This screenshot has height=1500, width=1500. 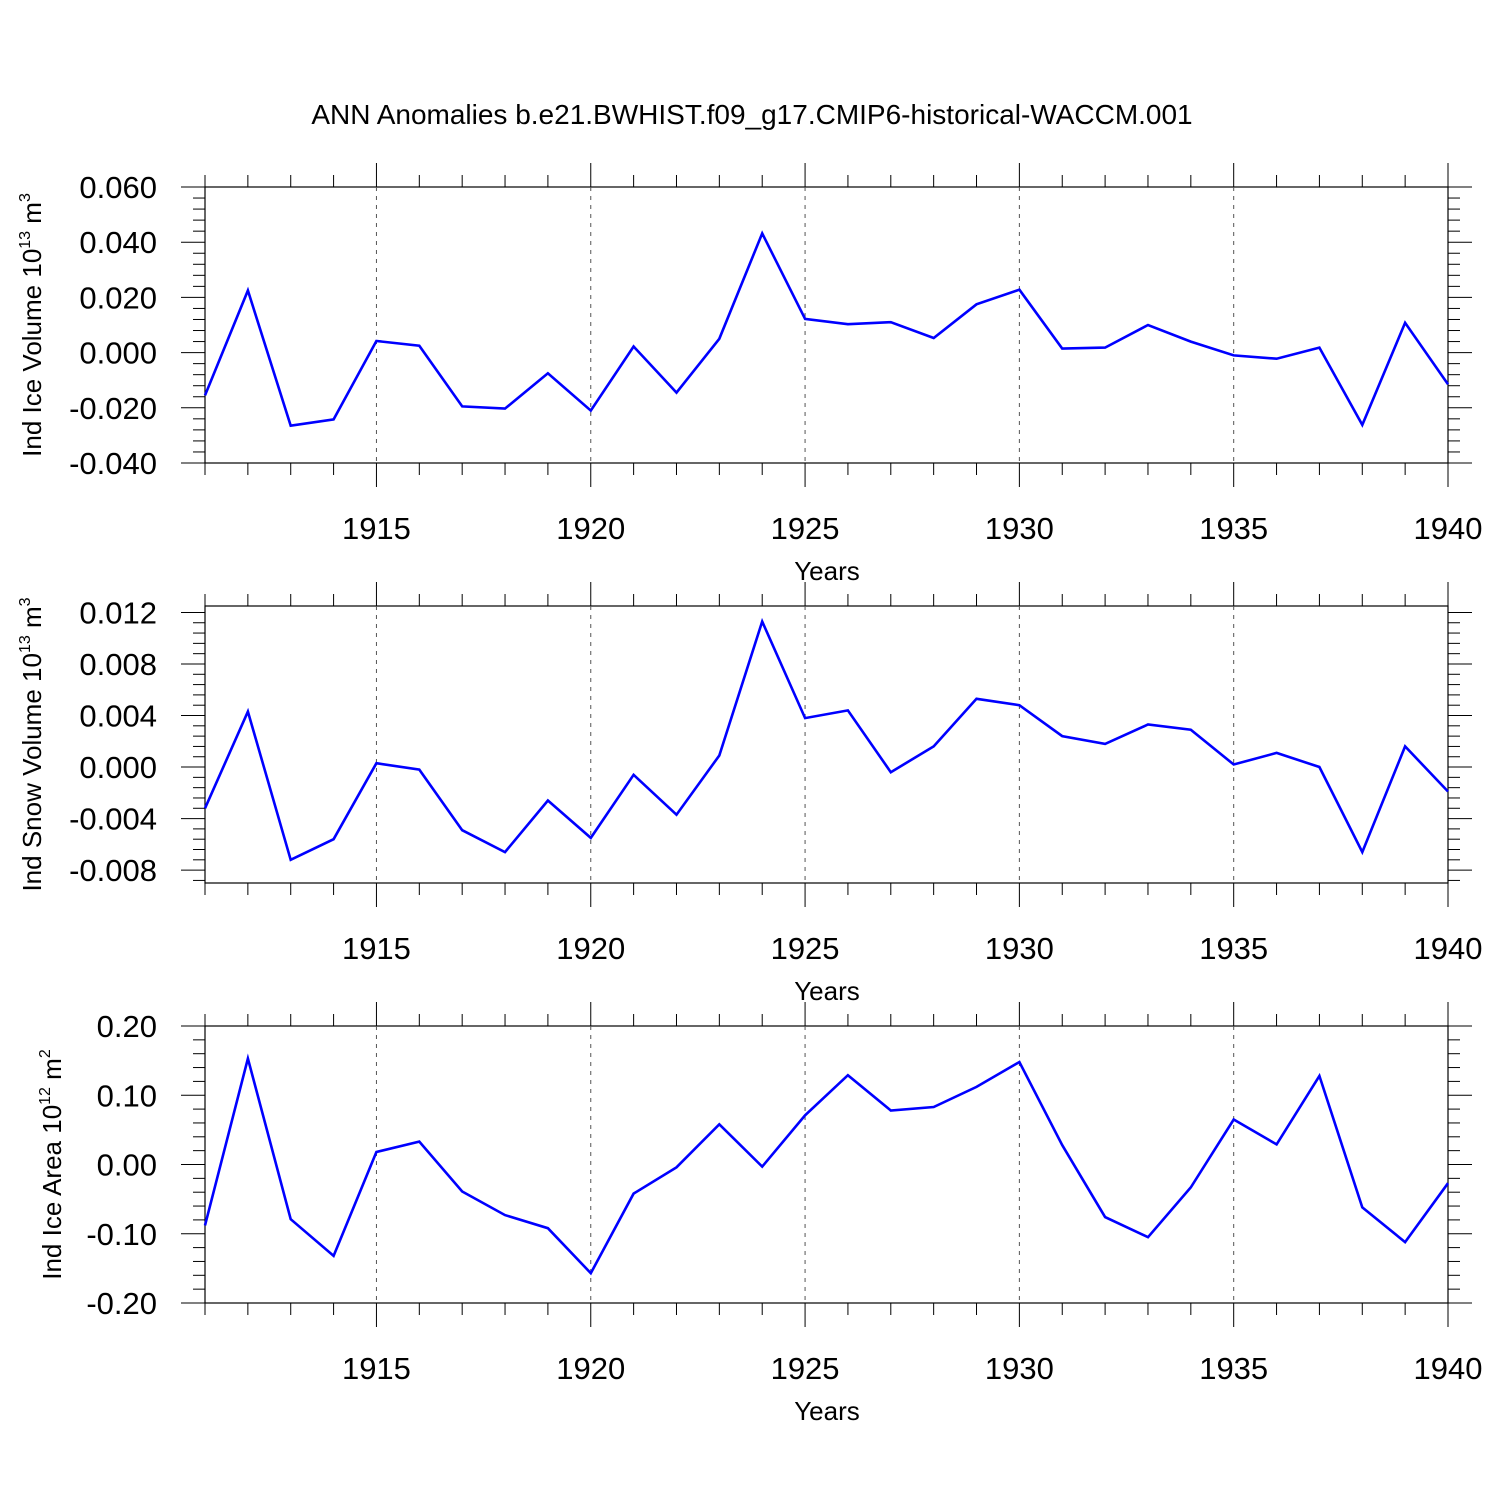 I want to click on y-axis-label-unit-exponent: 2, so click(x=45, y=1053).